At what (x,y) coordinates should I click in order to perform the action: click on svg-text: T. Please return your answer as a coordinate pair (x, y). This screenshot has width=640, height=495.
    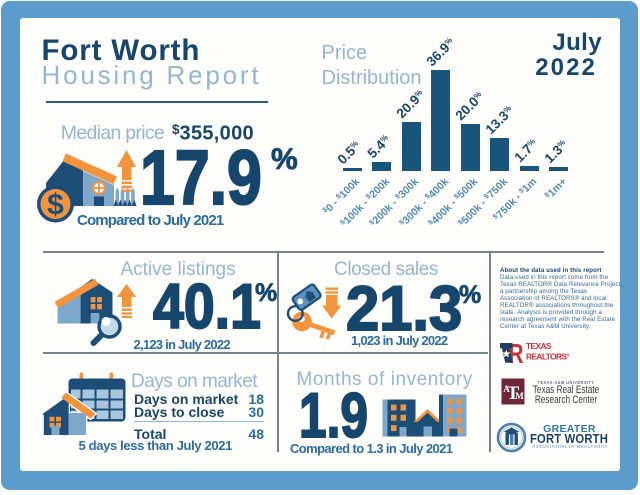
    Looking at the image, I should click on (513, 393).